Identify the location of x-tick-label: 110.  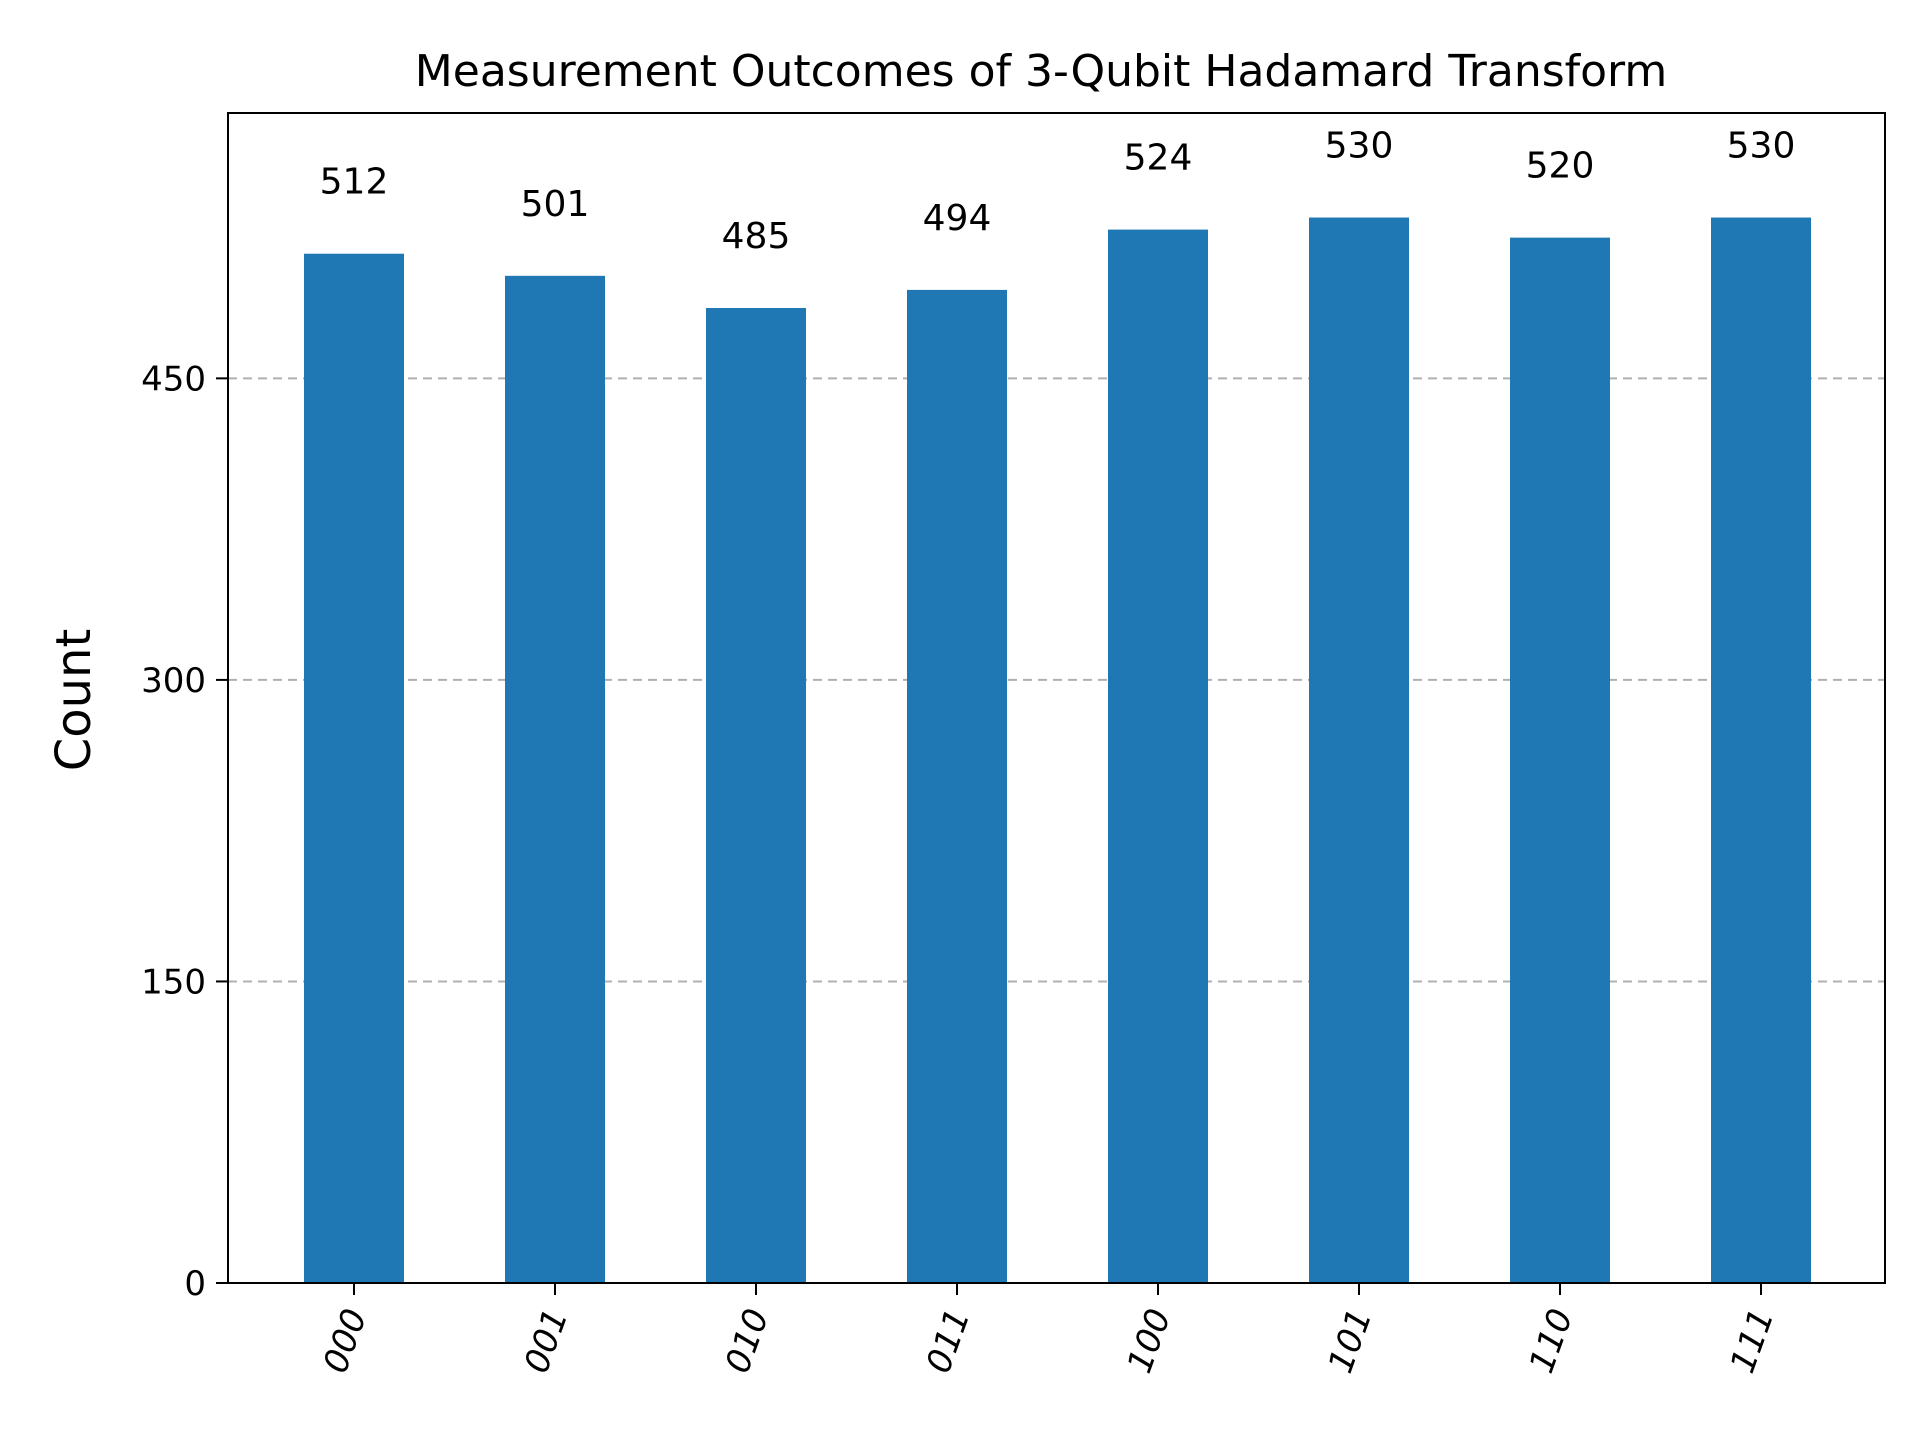
(1552, 1341).